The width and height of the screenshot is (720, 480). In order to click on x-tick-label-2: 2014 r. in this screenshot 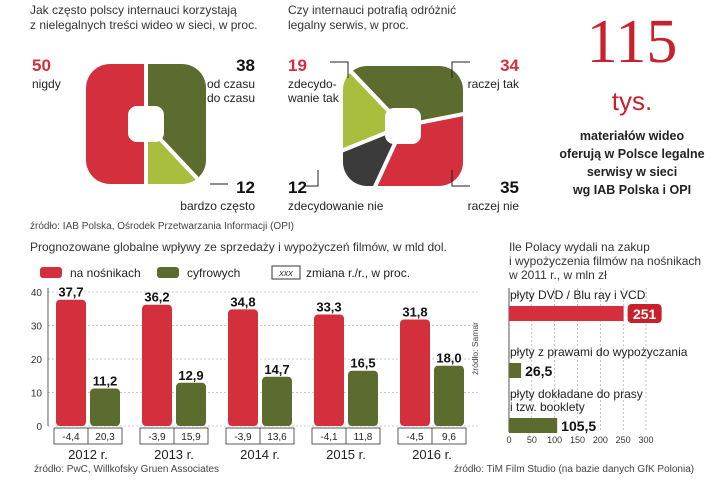, I will do `click(260, 454)`.